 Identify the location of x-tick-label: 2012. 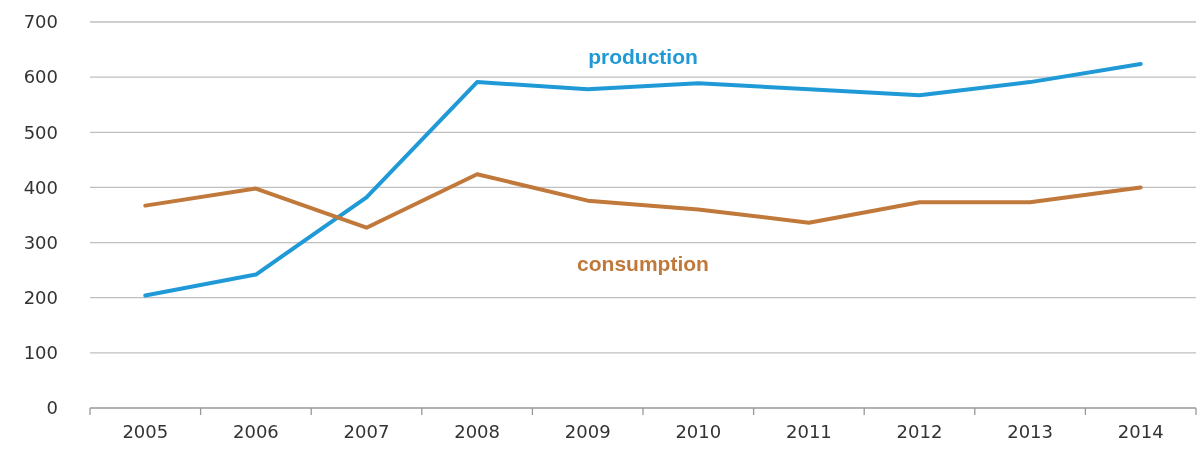
(919, 431).